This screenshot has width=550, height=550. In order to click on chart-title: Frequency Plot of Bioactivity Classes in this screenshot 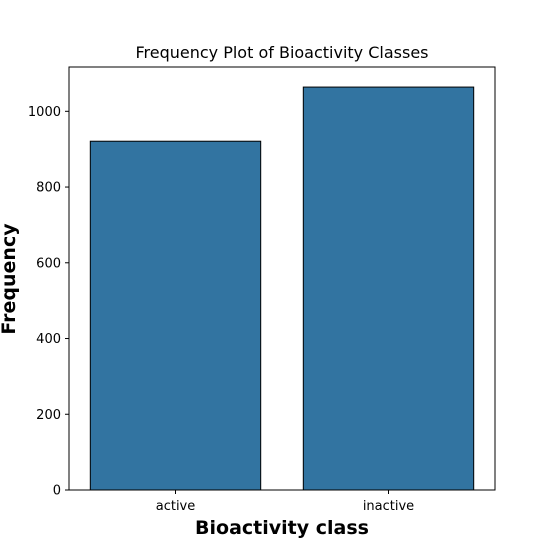, I will do `click(281, 52)`.